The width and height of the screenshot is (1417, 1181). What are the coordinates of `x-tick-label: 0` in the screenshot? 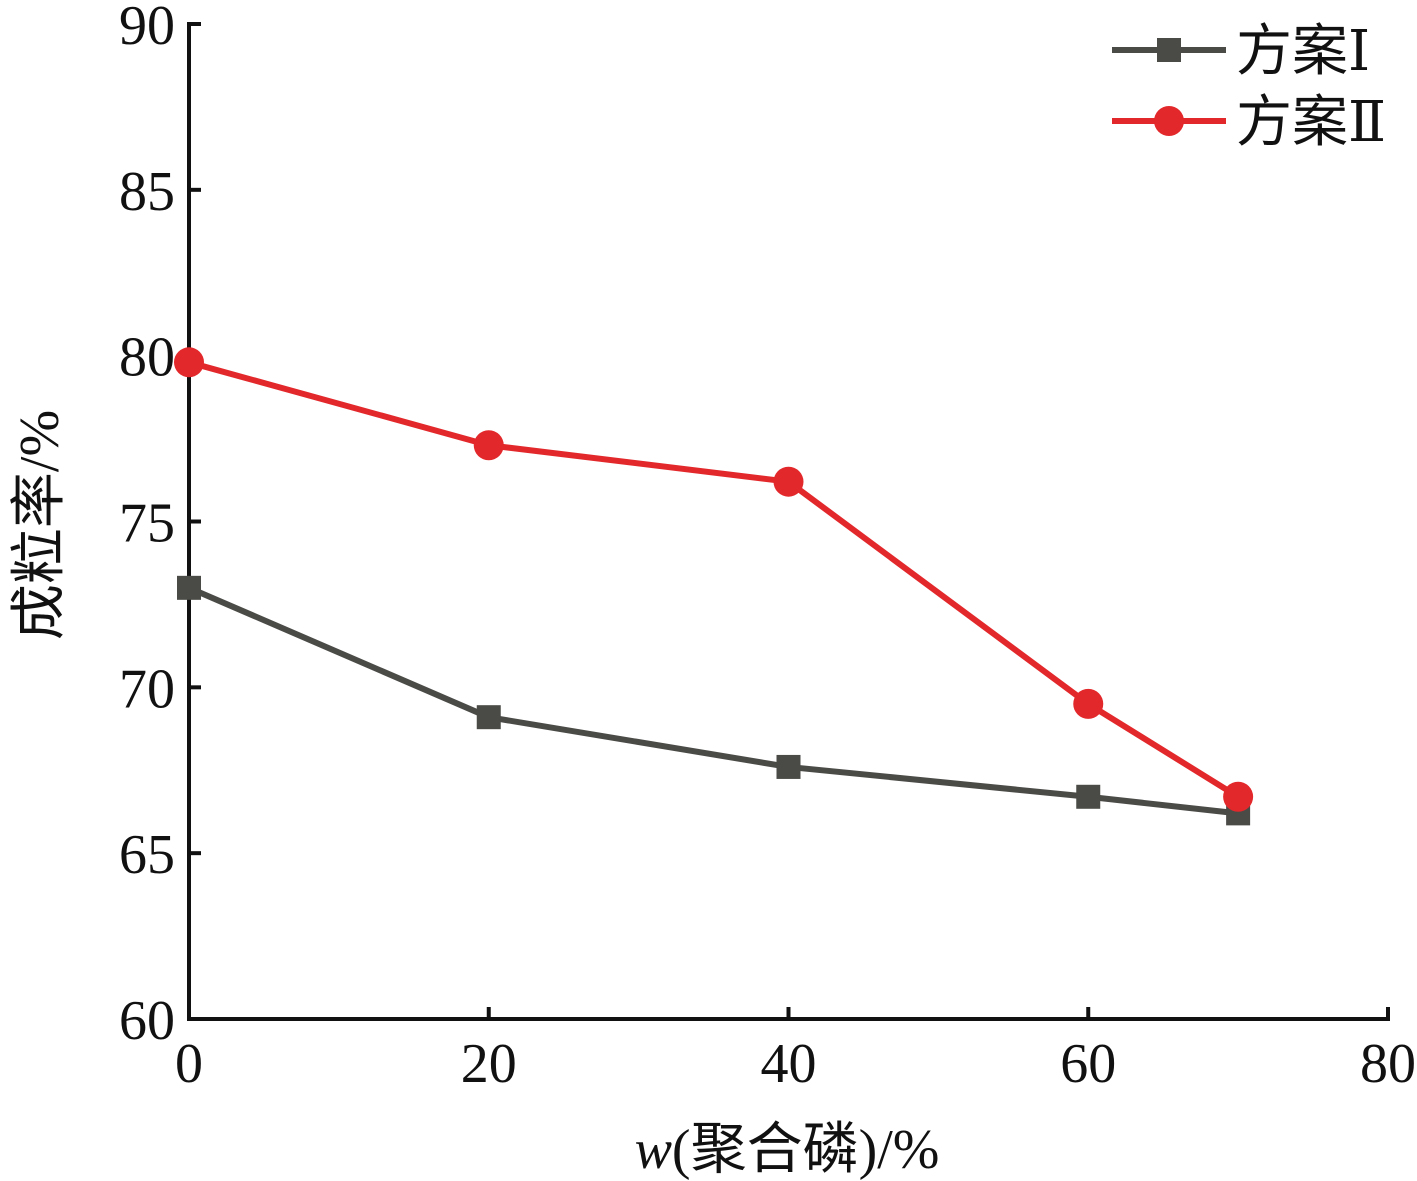 It's located at (189, 1064).